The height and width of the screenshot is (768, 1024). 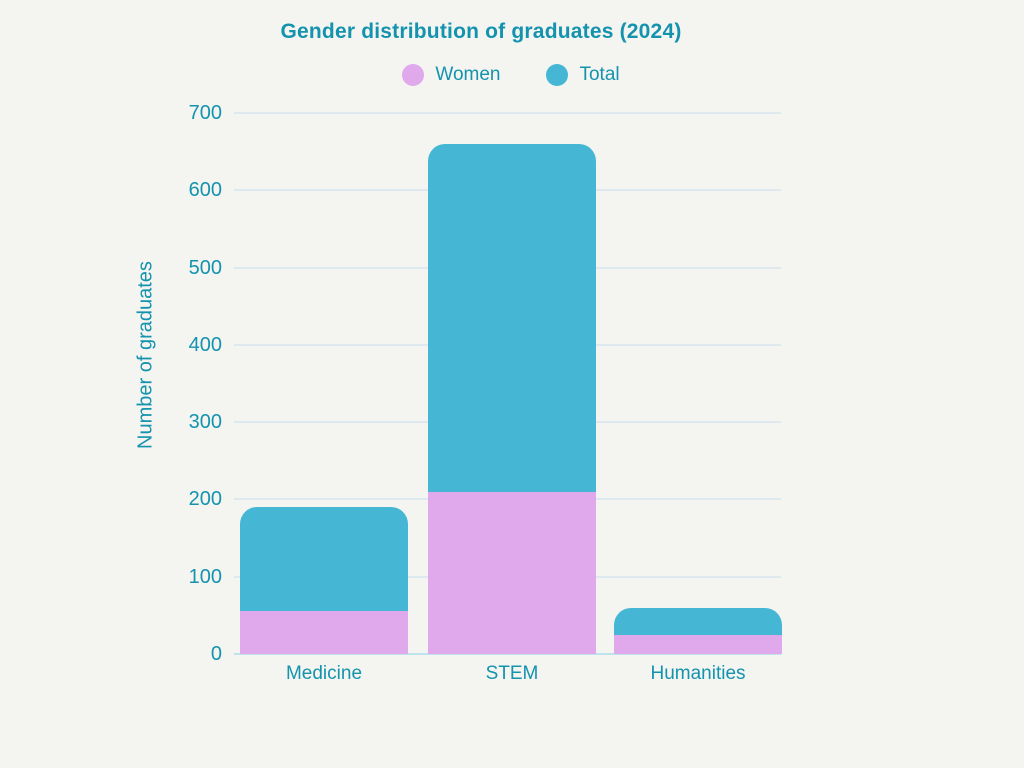 I want to click on legend-item-total: Total, so click(x=583, y=75).